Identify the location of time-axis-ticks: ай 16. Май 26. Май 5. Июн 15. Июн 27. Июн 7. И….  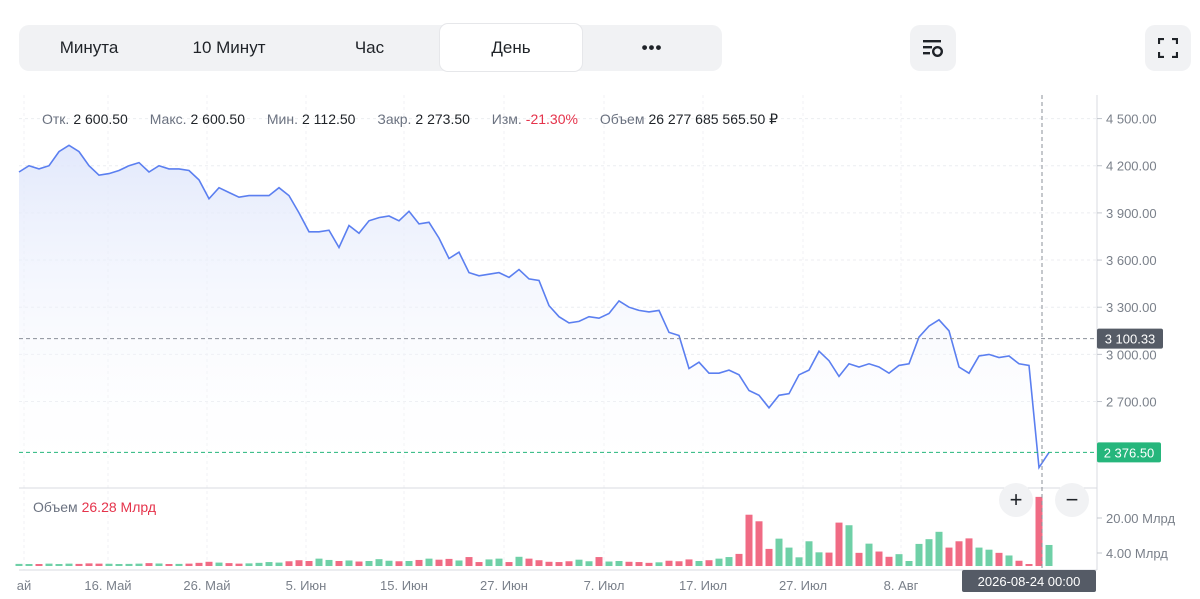
(557, 581).